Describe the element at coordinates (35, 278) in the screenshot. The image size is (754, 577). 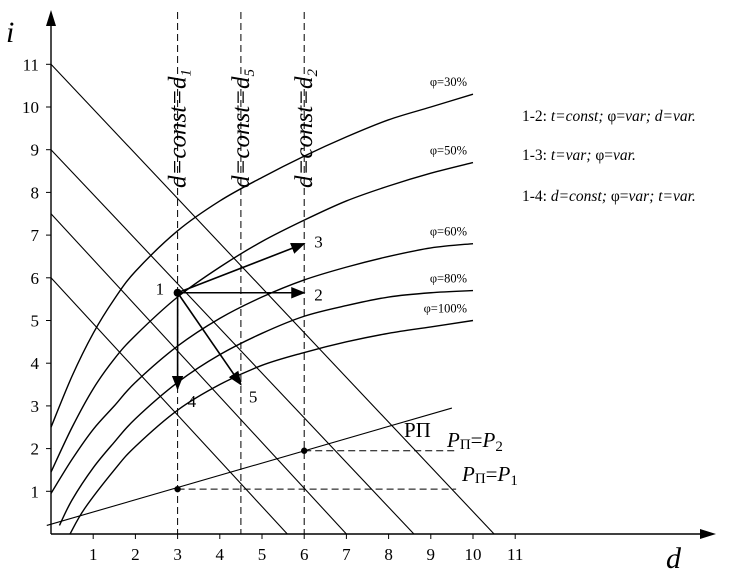
I see `y-tick-label: 6` at that location.